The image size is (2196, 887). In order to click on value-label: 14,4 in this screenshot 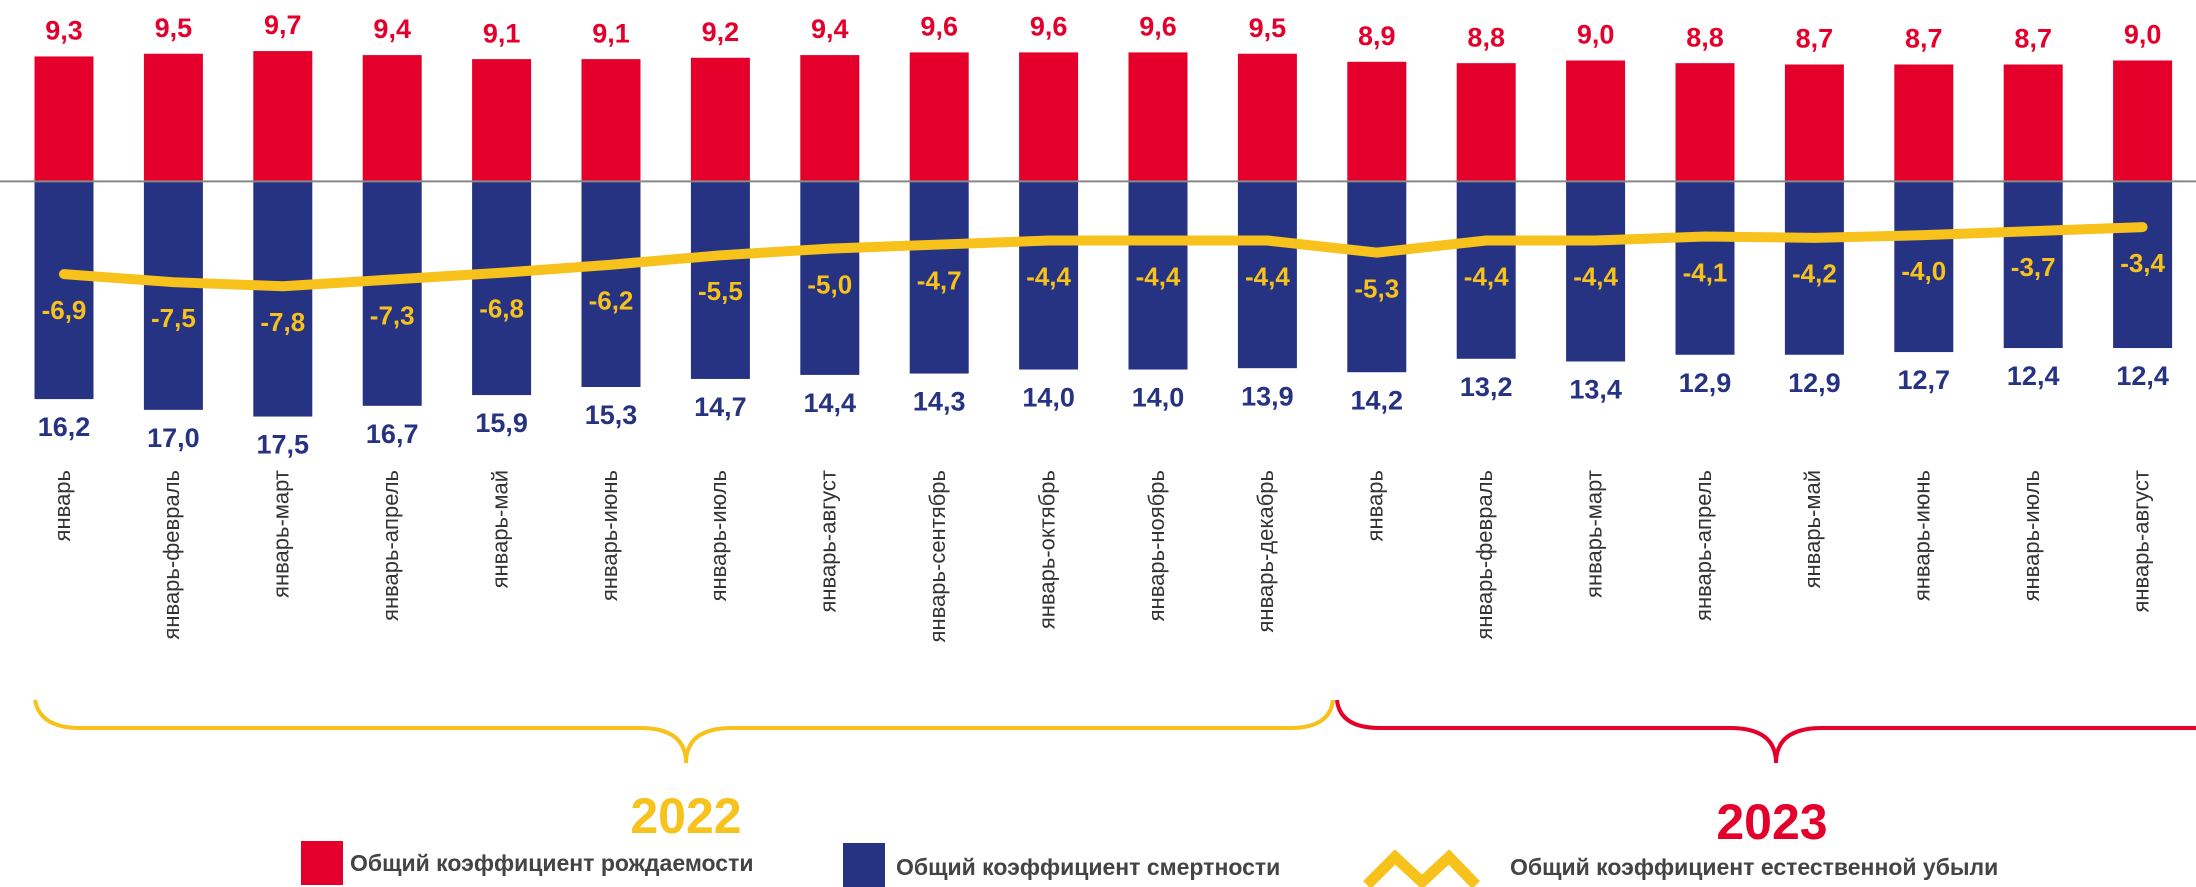, I will do `click(830, 403)`.